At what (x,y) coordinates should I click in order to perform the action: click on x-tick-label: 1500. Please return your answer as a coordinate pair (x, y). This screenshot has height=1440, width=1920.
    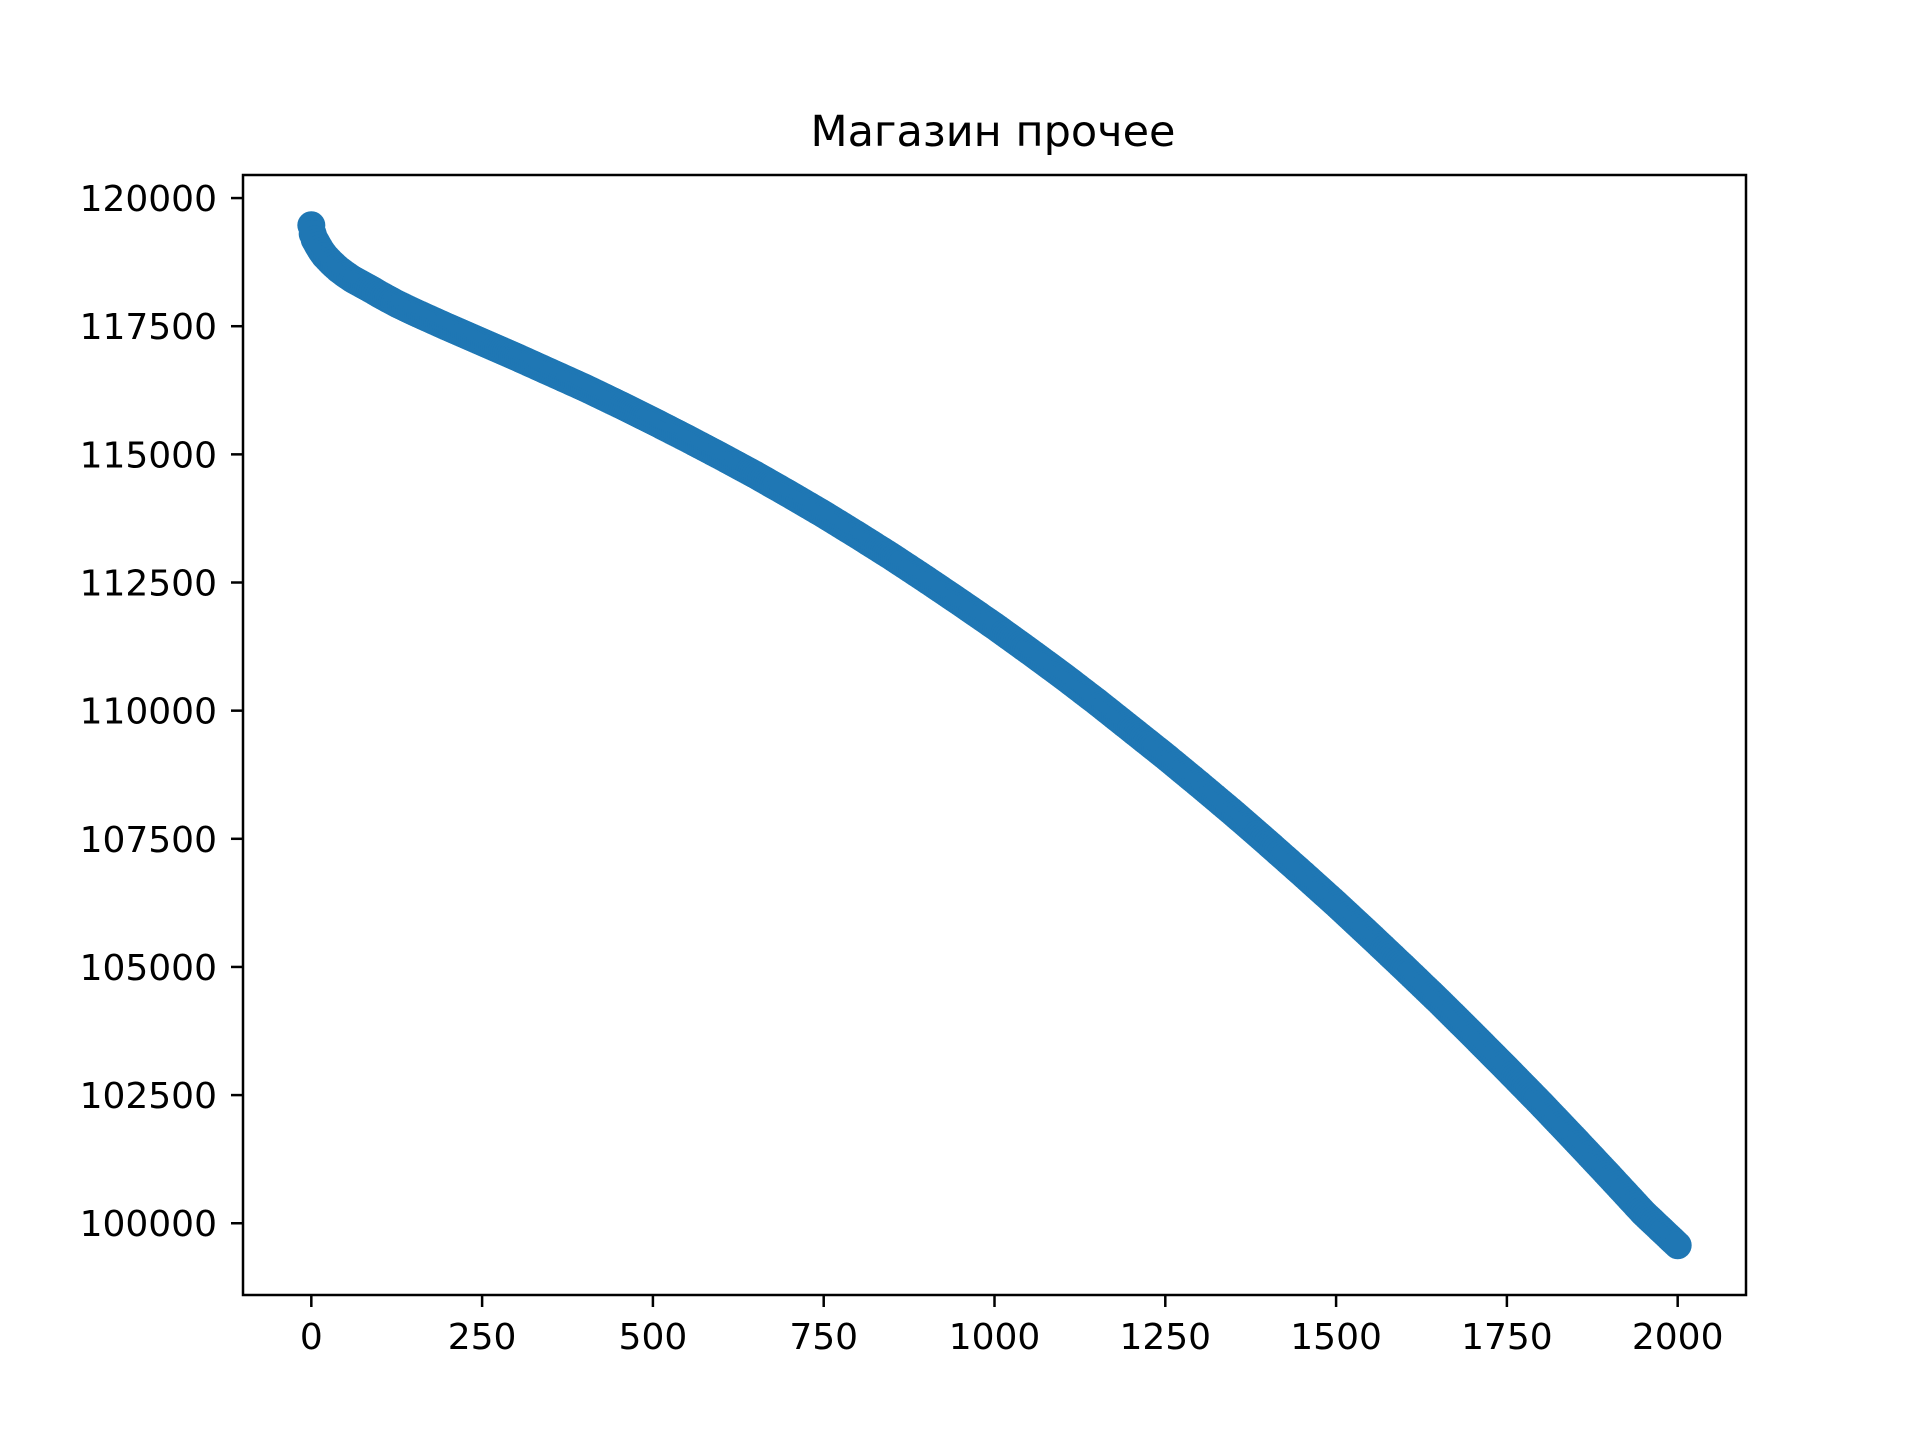
    Looking at the image, I should click on (1336, 1337).